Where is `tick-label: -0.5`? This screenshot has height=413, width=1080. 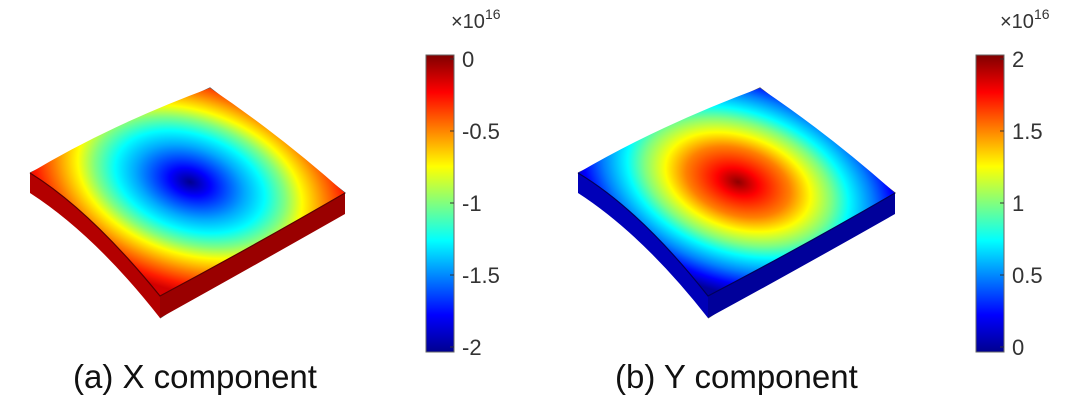
tick-label: -0.5 is located at coordinates (481, 131).